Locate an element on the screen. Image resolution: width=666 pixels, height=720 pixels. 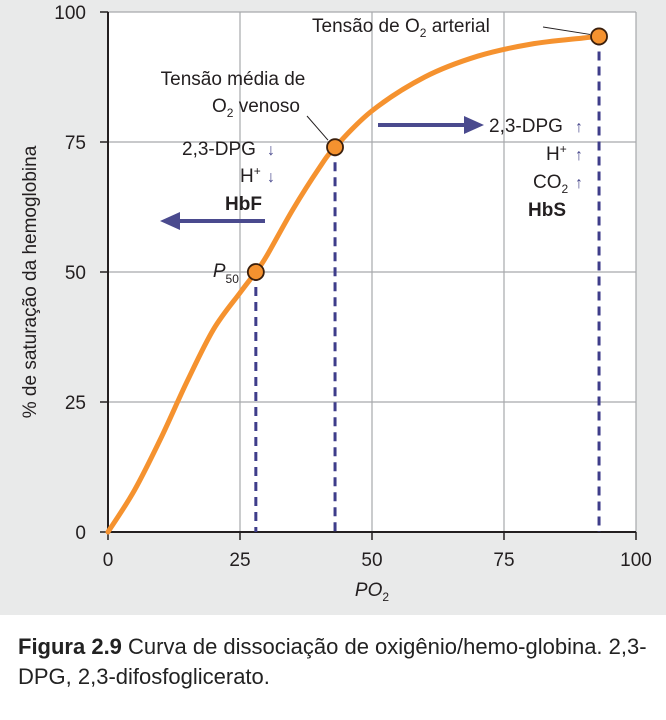
right-co2-arrow: ↑ is located at coordinates (579, 183).